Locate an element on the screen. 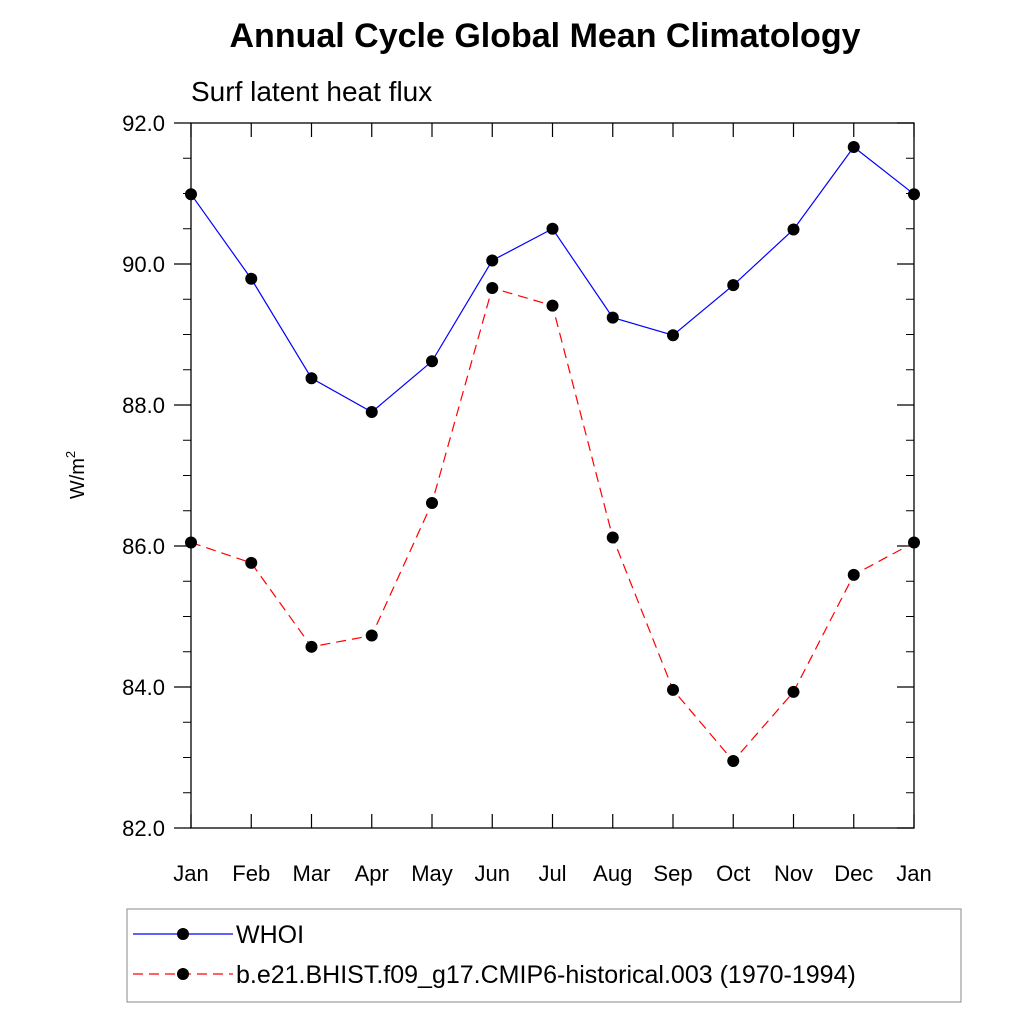 Image resolution: width=1024 pixels, height=1024 pixels. legend-box is located at coordinates (544, 955).